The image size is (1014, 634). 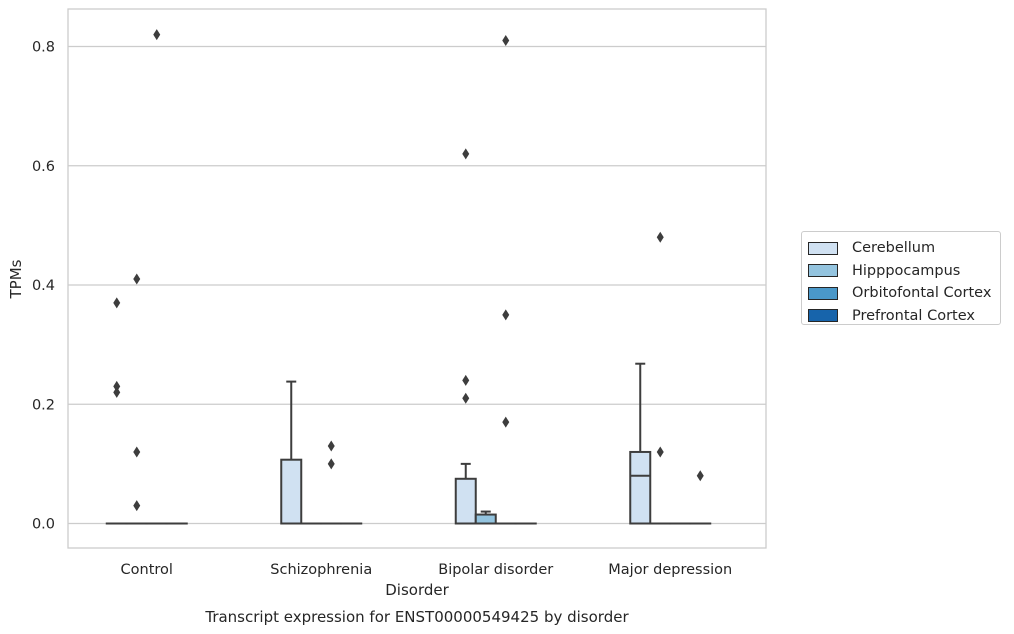 I want to click on legend-label-cerebellum: Cerebellum, so click(x=894, y=248).